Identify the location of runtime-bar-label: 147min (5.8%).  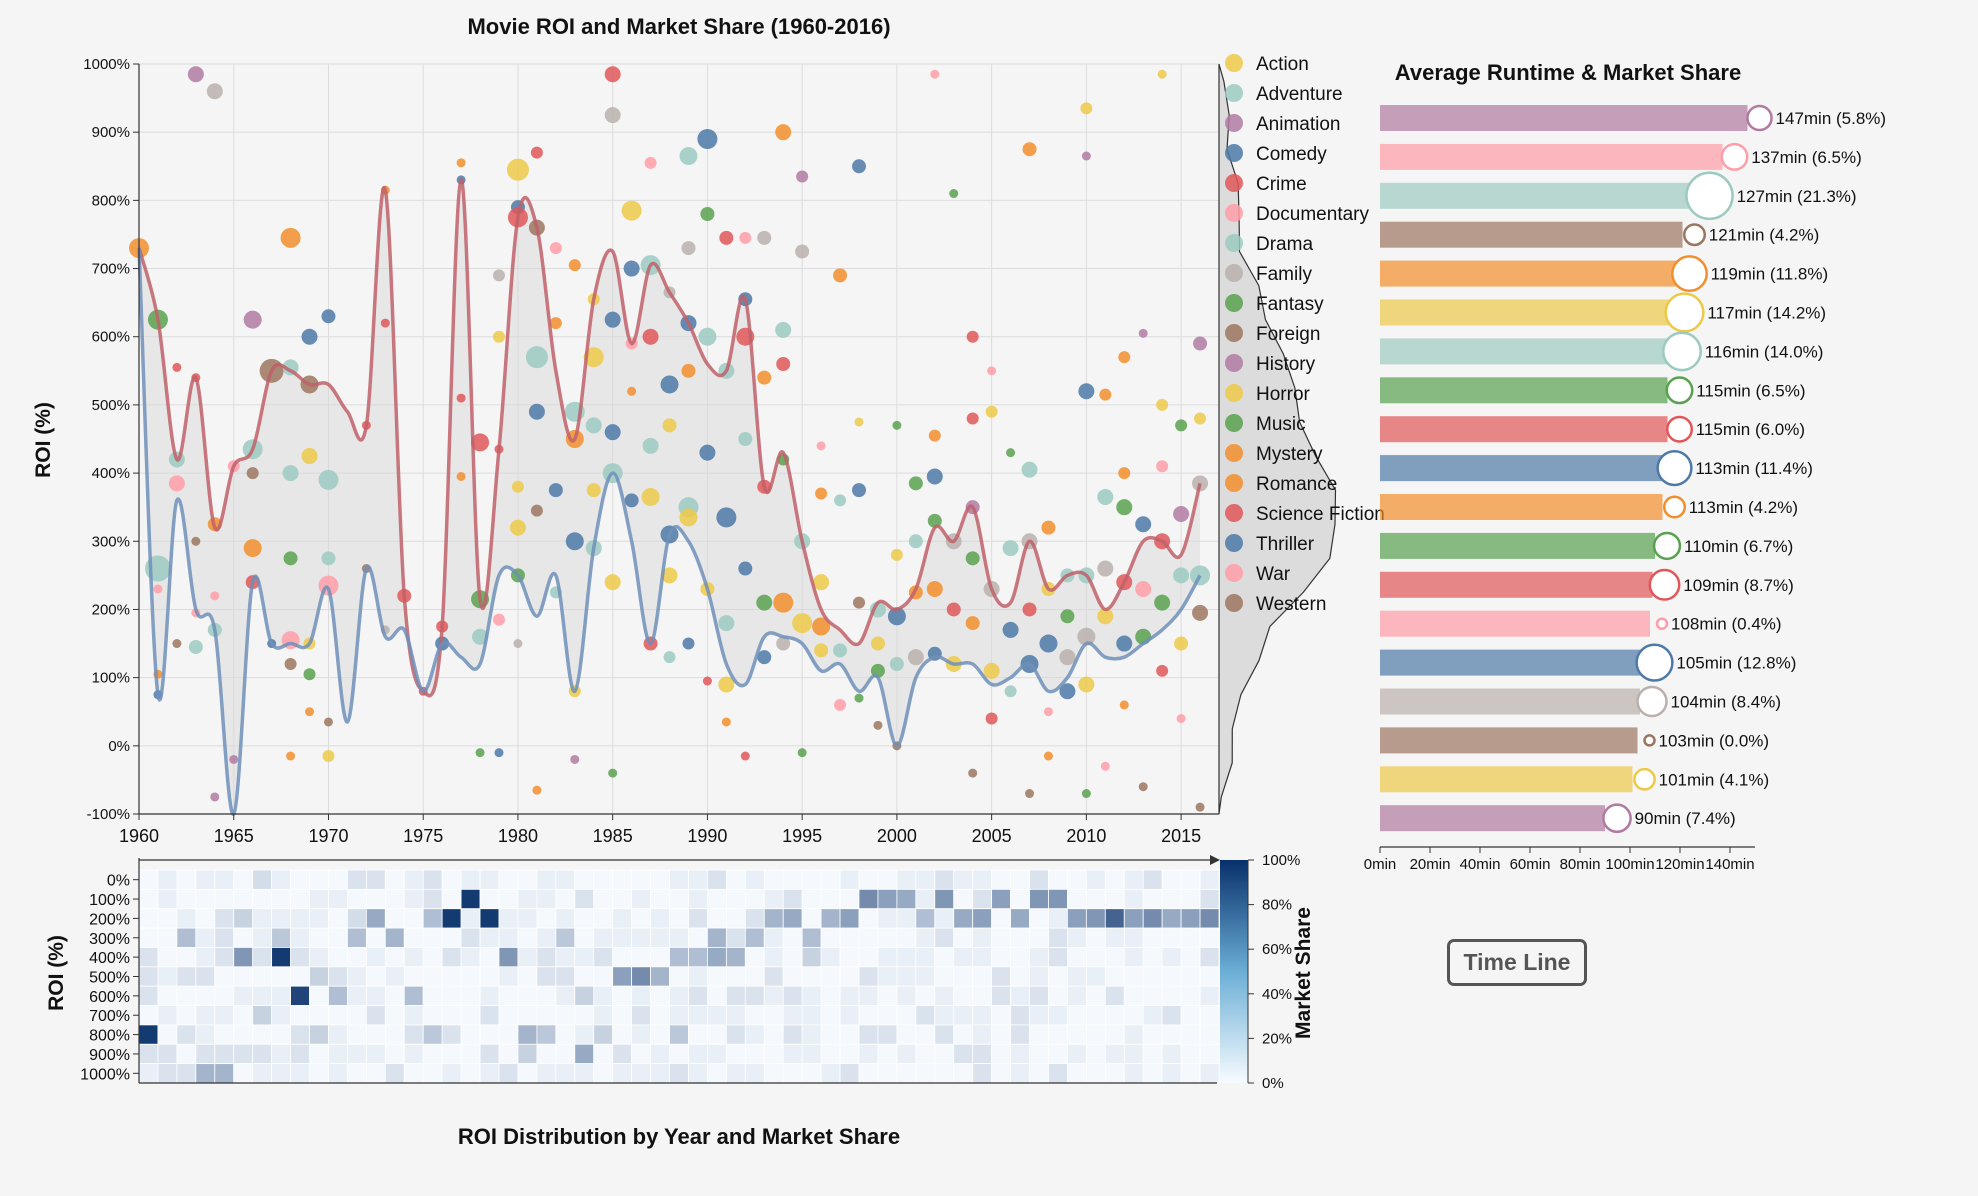
(1831, 118).